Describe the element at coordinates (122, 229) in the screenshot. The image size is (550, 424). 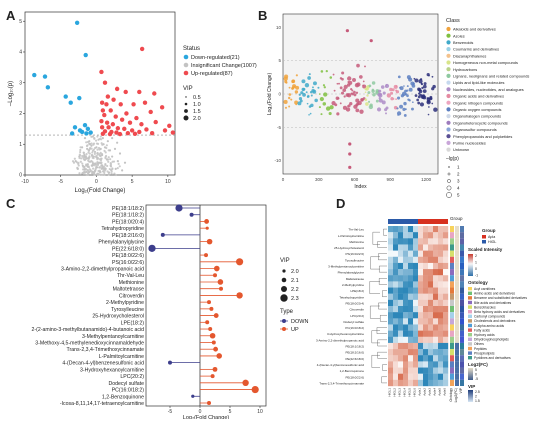
I see `metabolite-label: Tetrahydropyridine` at that location.